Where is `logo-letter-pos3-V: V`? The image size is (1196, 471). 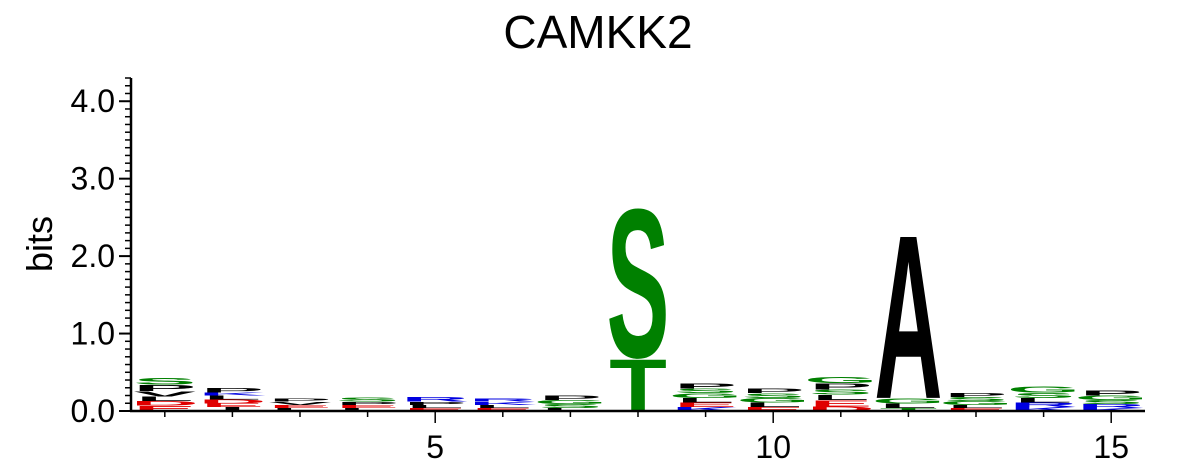 logo-letter-pos3-V: V is located at coordinates (301, 403).